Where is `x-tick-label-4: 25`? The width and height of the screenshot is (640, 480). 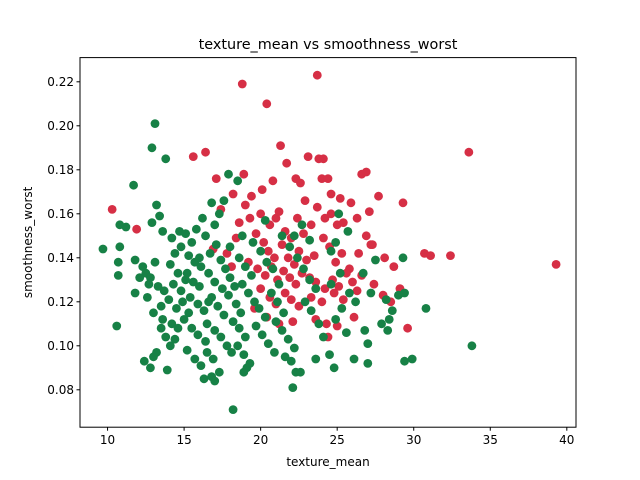
x-tick-label-4: 25 is located at coordinates (337, 440).